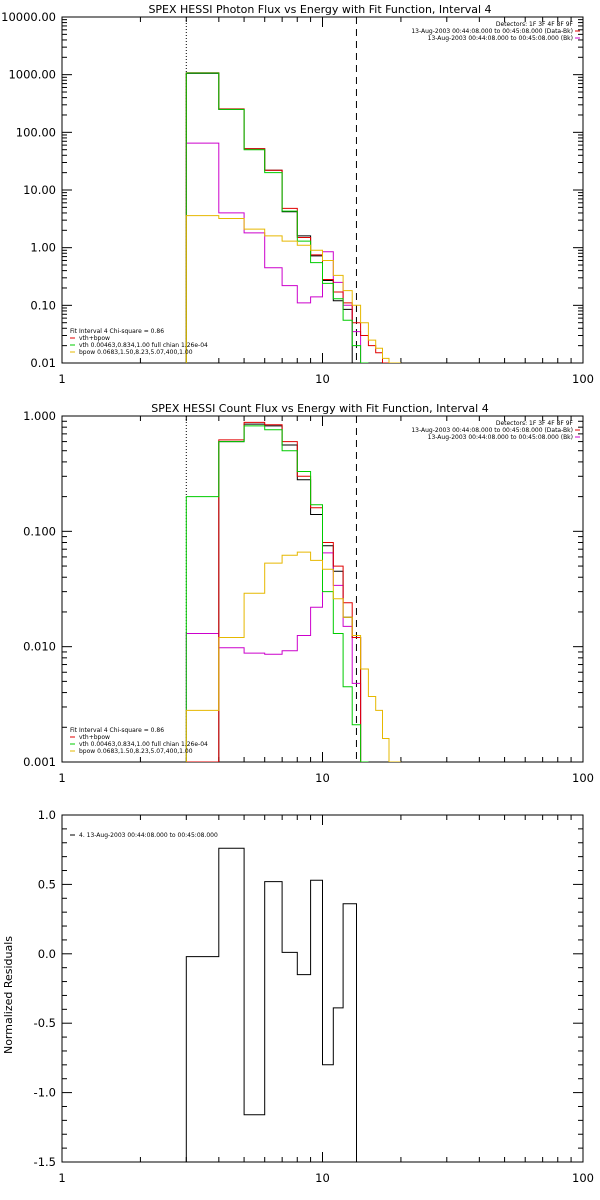 This screenshot has width=600, height=1200. What do you see at coordinates (47, 815) in the screenshot?
I see `y-tick-label: 1.0` at bounding box center [47, 815].